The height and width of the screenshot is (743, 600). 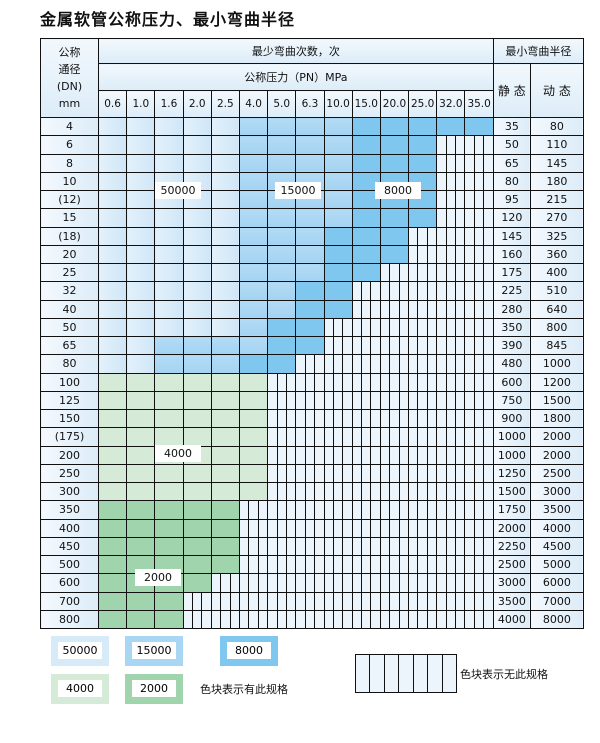 What do you see at coordinates (312, 528) in the screenshot?
I see `table-row: 400 2000 4000` at bounding box center [312, 528].